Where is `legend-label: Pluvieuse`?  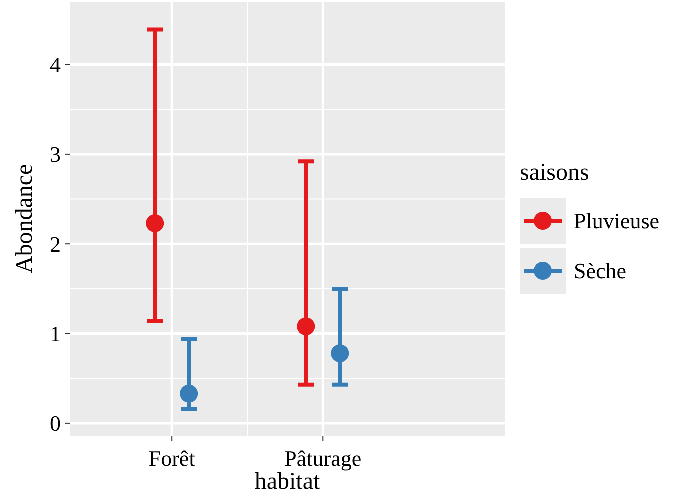
legend-label: Pluvieuse is located at coordinates (617, 221).